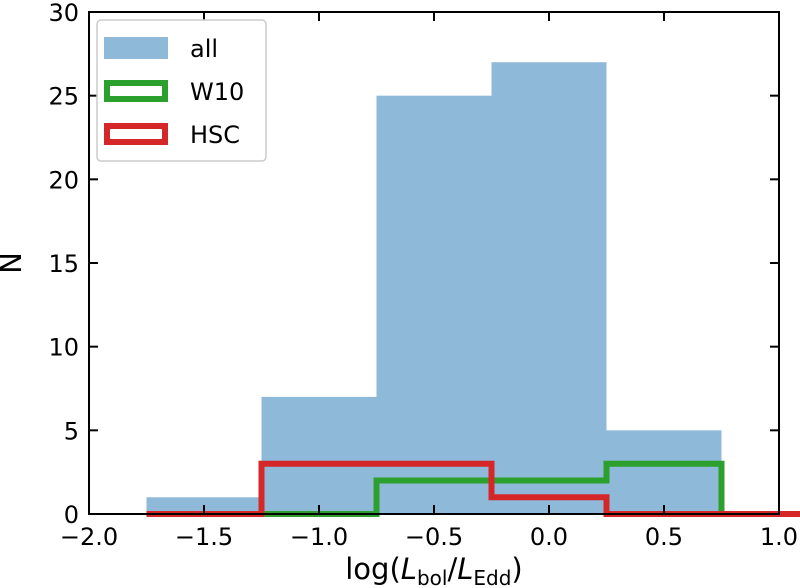 The width and height of the screenshot is (800, 588). Describe the element at coordinates (63, 97) in the screenshot. I see `y-tick-label: 25` at that location.